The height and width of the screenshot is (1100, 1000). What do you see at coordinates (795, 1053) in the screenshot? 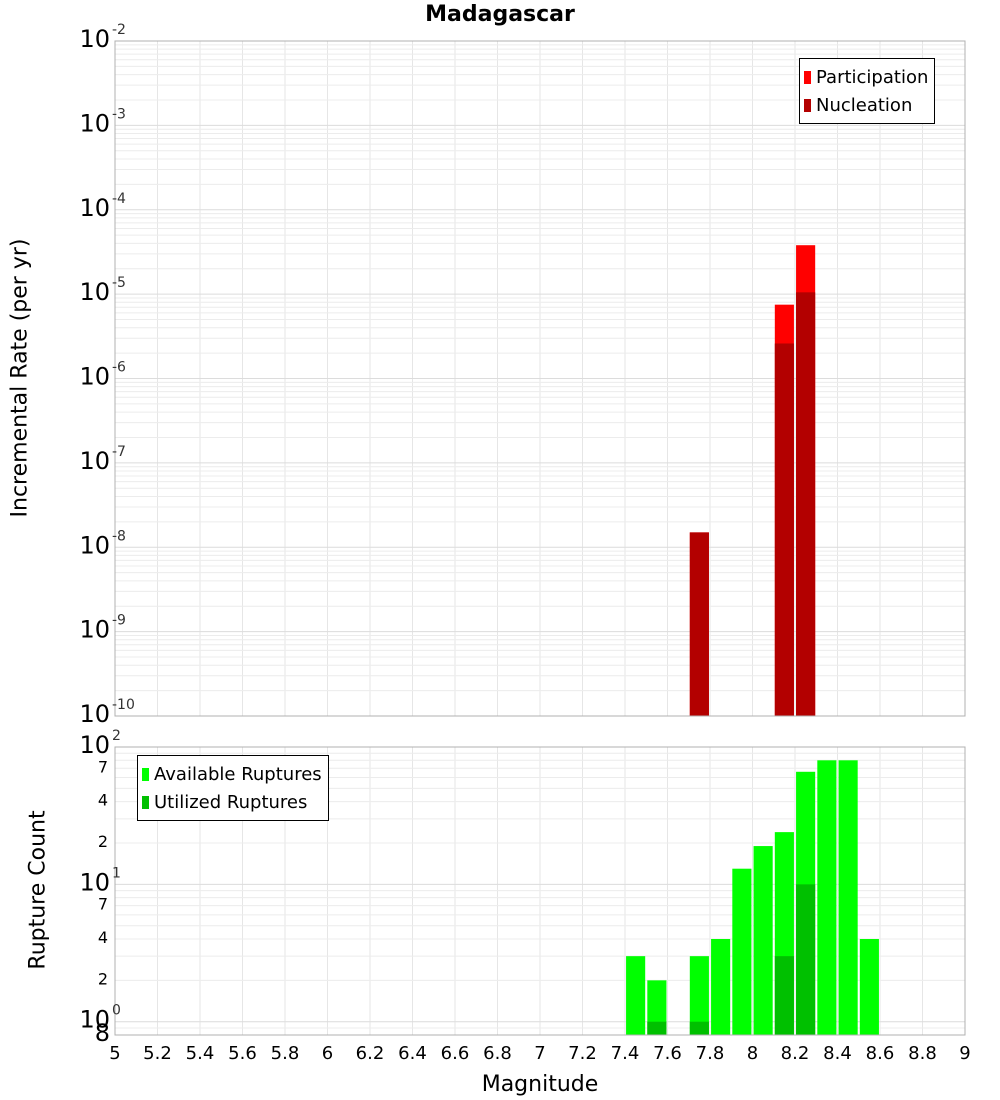
I see `x-tick-label: 8.2` at bounding box center [795, 1053].